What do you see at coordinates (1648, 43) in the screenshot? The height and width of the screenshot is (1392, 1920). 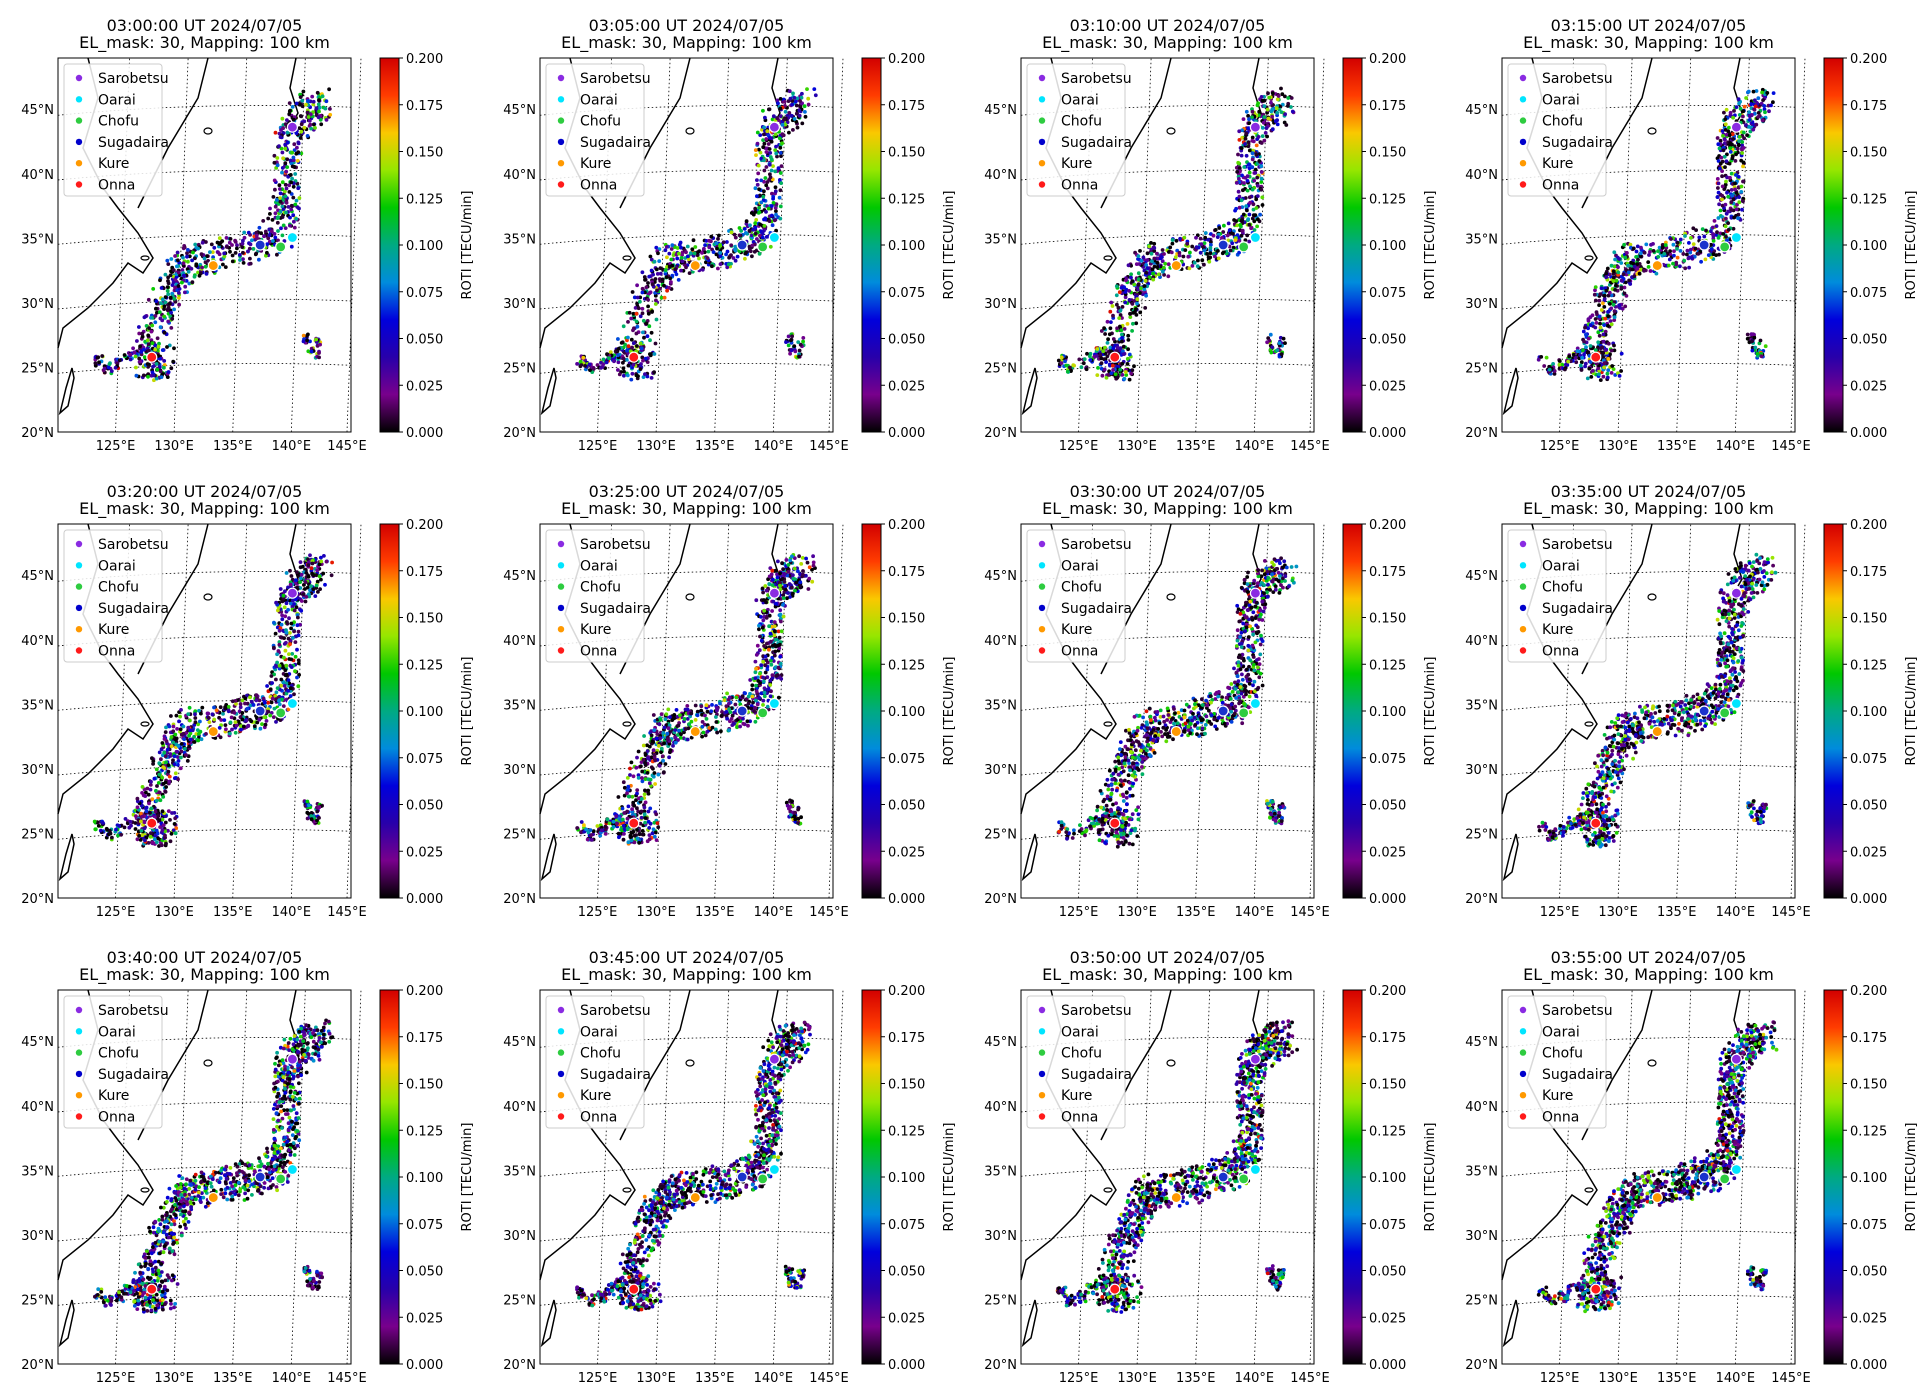 I see `panel-subtitle: EL_mask: 30, Mapping: 100 km` at bounding box center [1648, 43].